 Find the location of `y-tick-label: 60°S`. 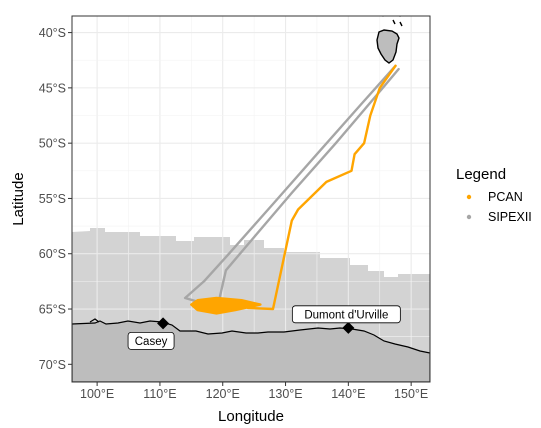

y-tick-label: 60°S is located at coordinates (52, 254).